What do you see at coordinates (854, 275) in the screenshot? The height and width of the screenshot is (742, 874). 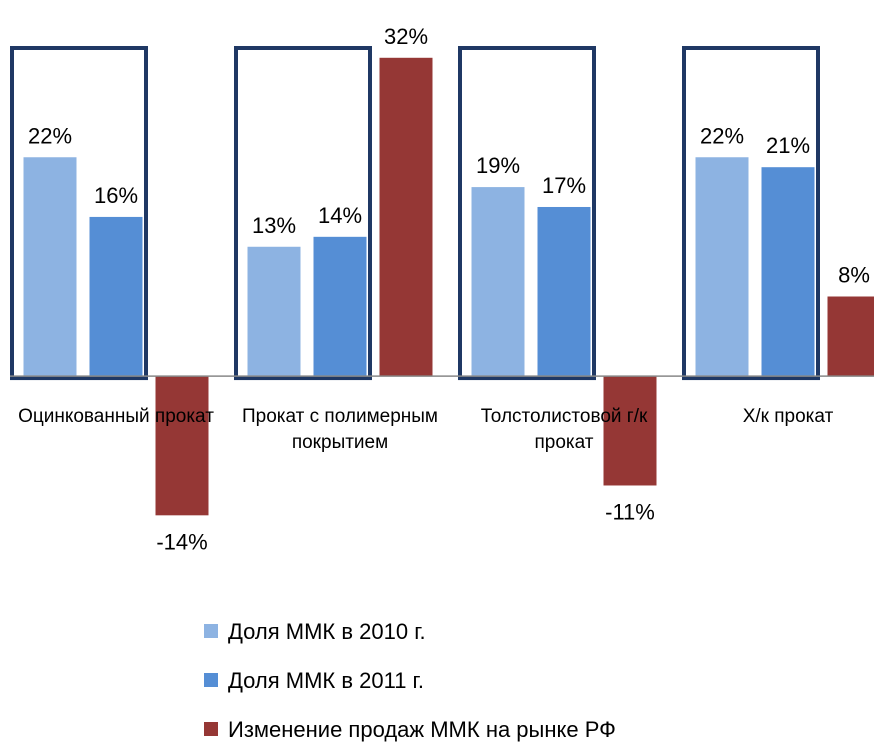 I see `data-label: 8%` at bounding box center [854, 275].